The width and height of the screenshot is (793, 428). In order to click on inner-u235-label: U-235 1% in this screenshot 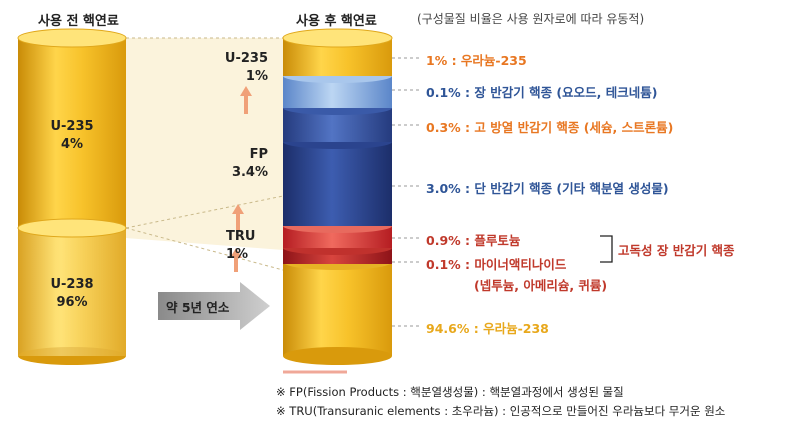, I will do `click(238, 68)`.